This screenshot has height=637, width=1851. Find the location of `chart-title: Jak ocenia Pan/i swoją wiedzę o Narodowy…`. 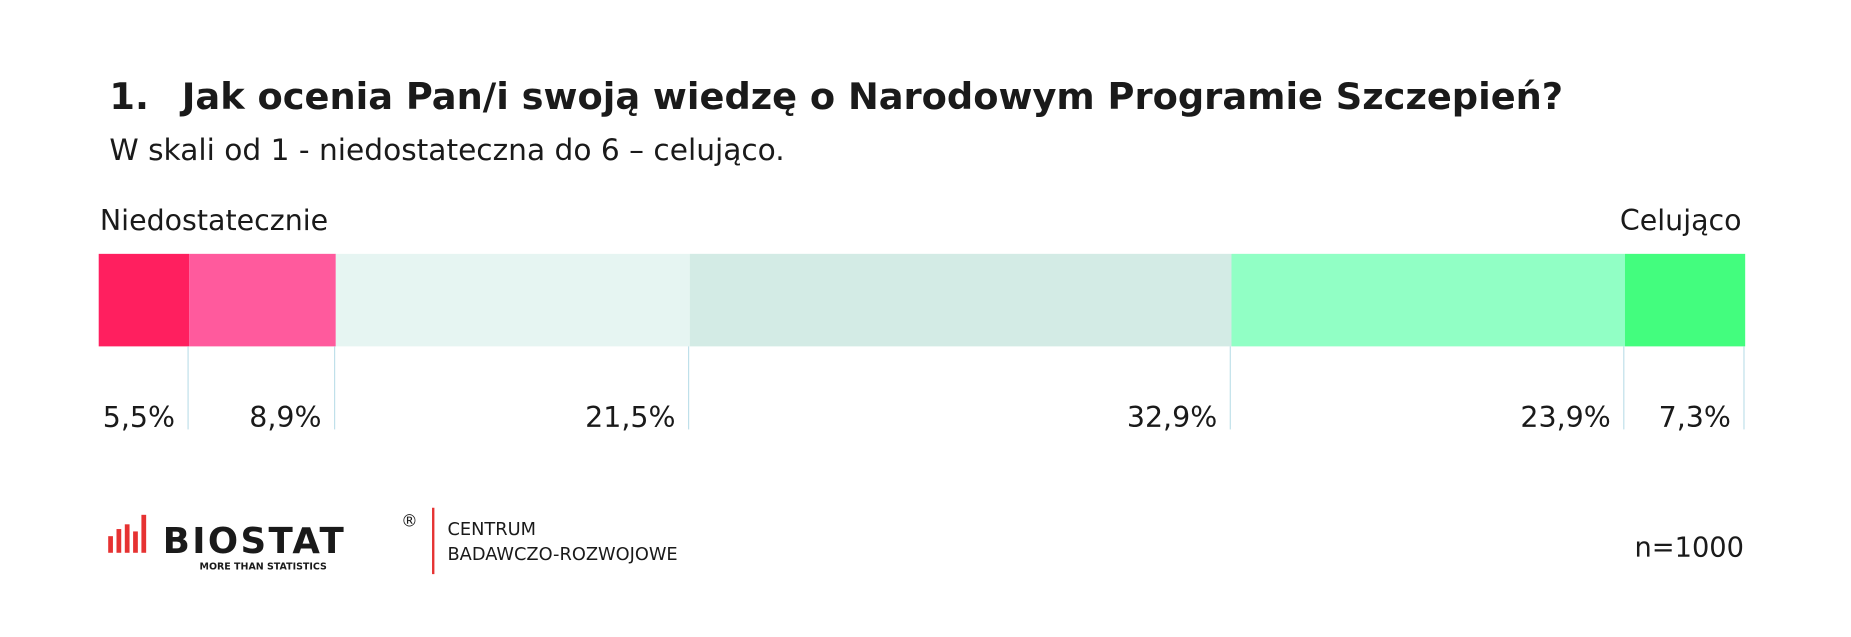

chart-title: Jak ocenia Pan/i swoją wiedzę o Narodowy… is located at coordinates (871, 96).